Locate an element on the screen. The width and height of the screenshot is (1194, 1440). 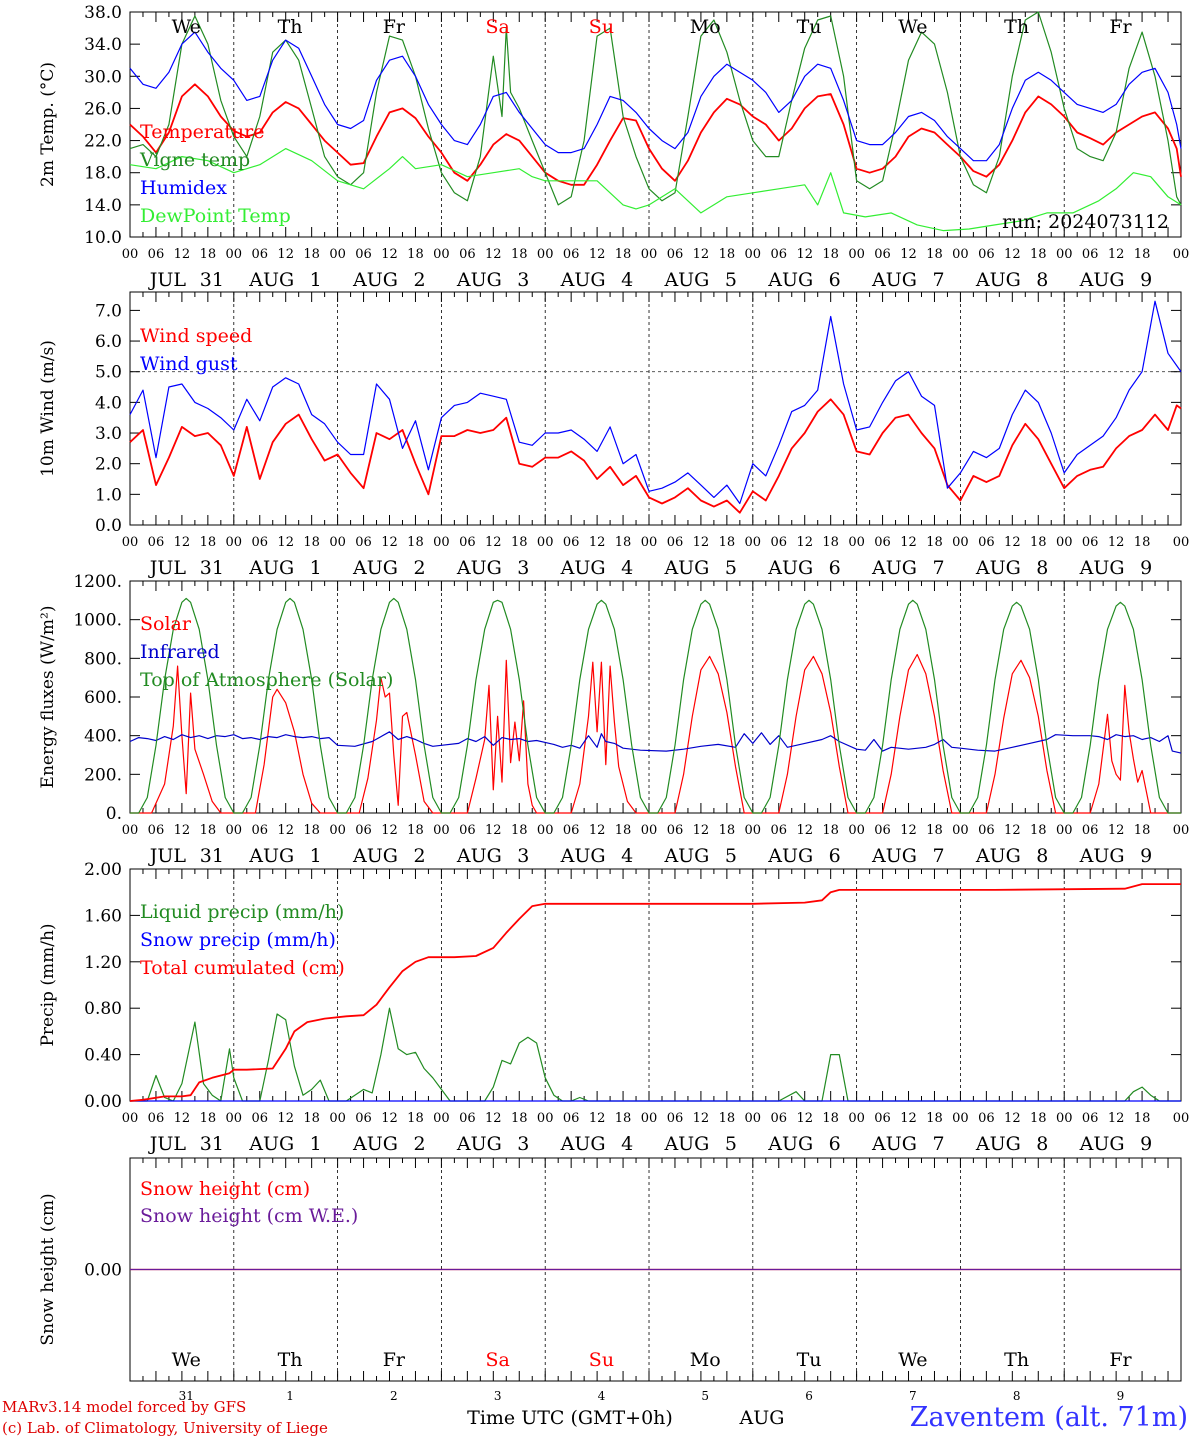
y-tick-label: 2.0 is located at coordinates (108, 465).